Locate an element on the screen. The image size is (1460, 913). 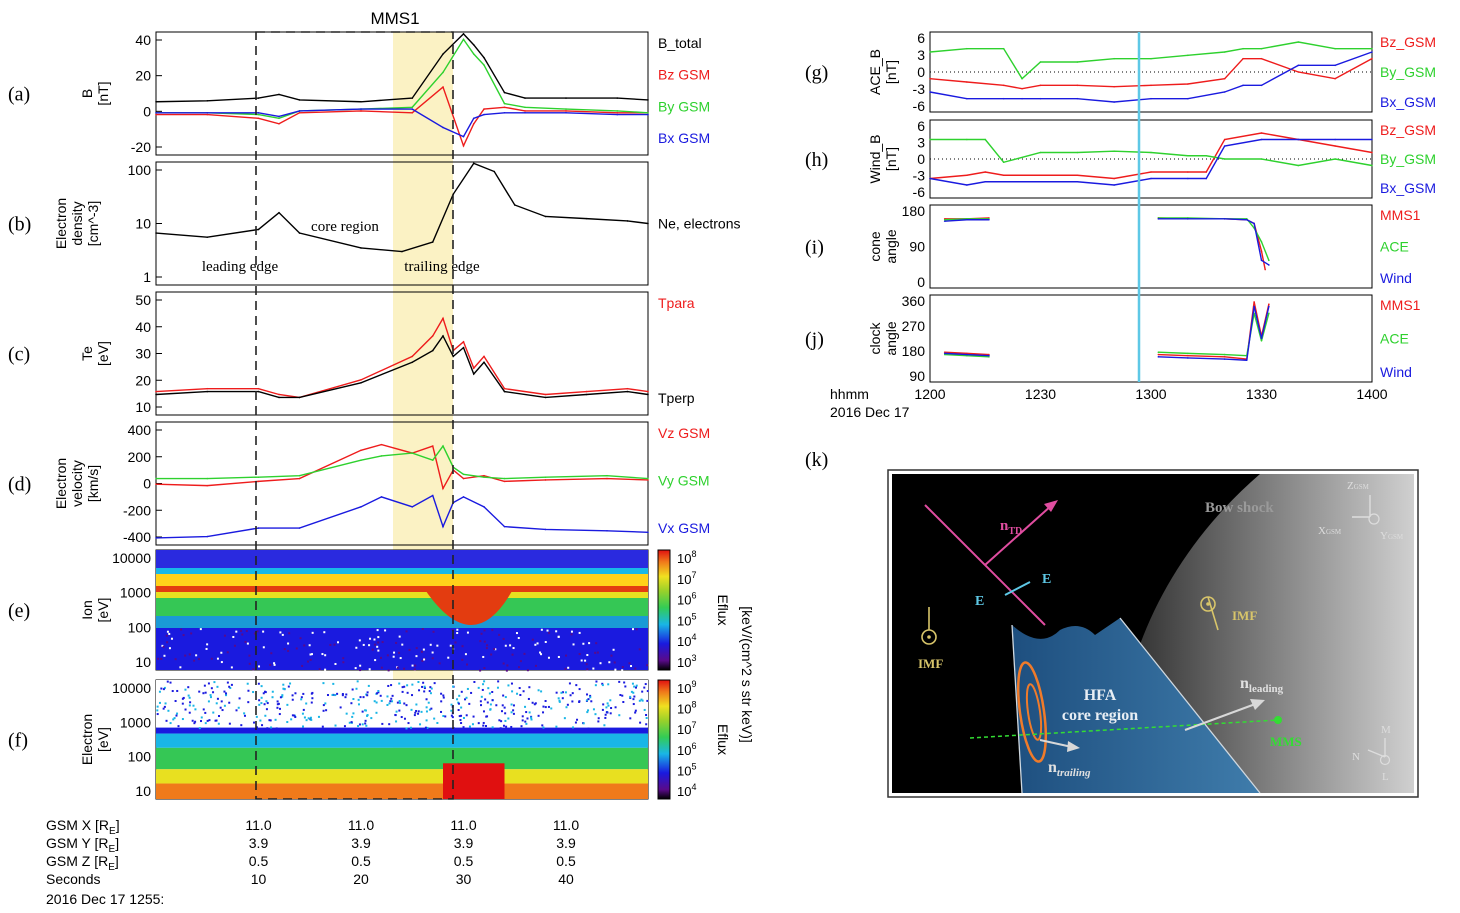
y-tick-label: 40 is located at coordinates (143, 327).